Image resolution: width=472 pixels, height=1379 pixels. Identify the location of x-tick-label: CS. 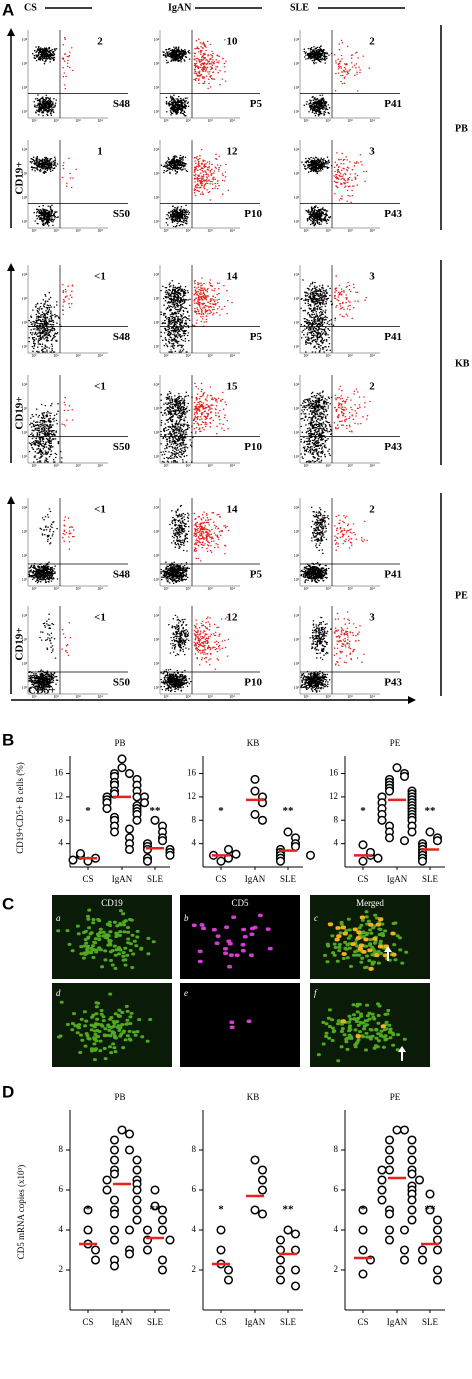
(362, 879).